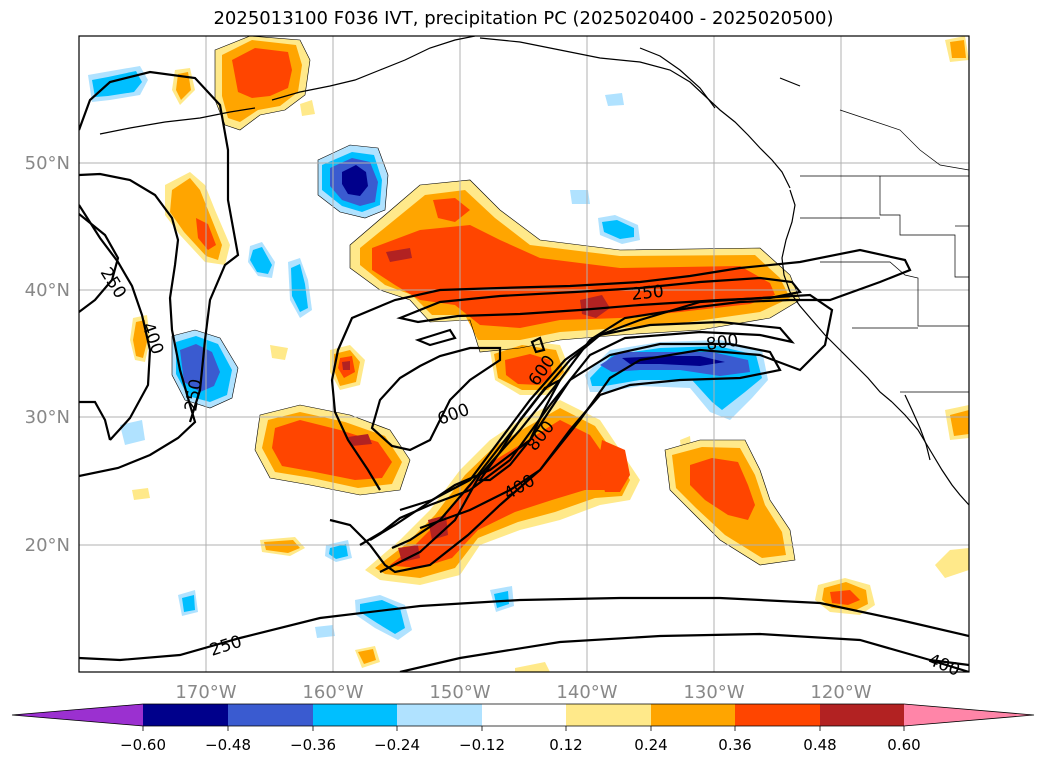 The image size is (1047, 765). I want to click on colorbar-tick-label: −0.36, so click(313, 745).